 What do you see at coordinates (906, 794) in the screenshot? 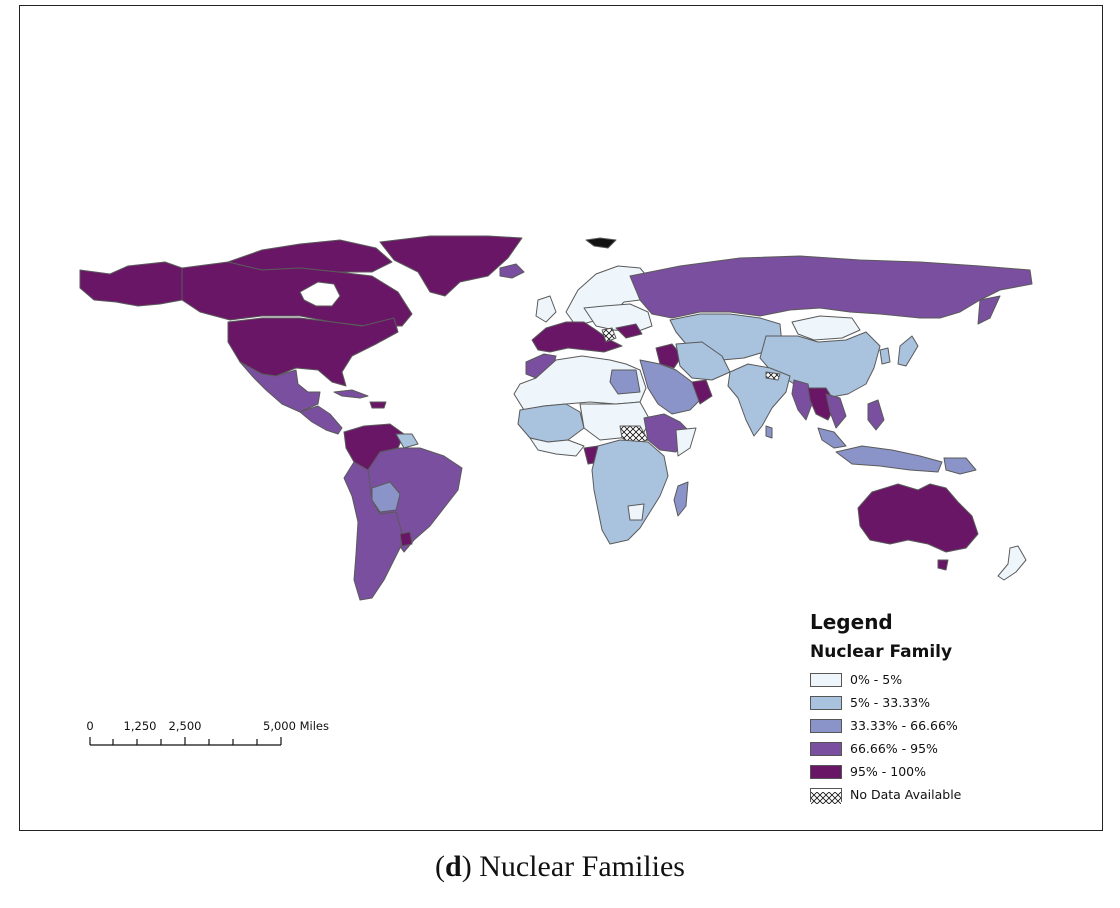
I see `legend-item-label: No Data Available` at bounding box center [906, 794].